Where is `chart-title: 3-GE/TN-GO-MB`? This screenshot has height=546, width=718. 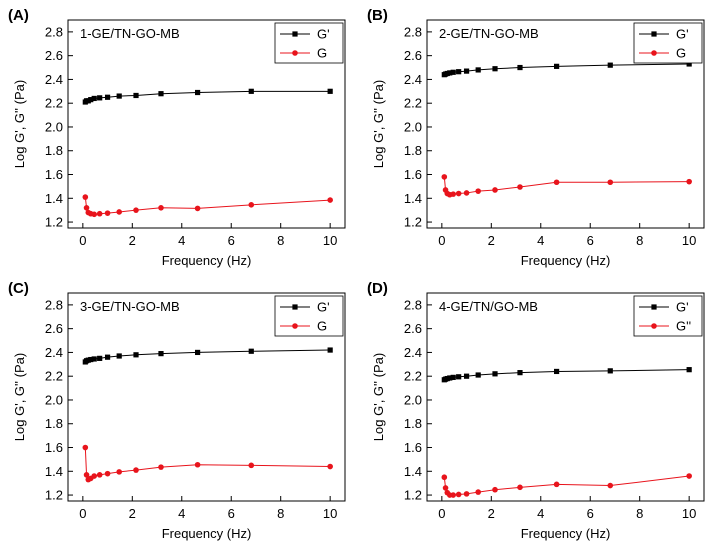 chart-title: 3-GE/TN-GO-MB is located at coordinates (130, 306).